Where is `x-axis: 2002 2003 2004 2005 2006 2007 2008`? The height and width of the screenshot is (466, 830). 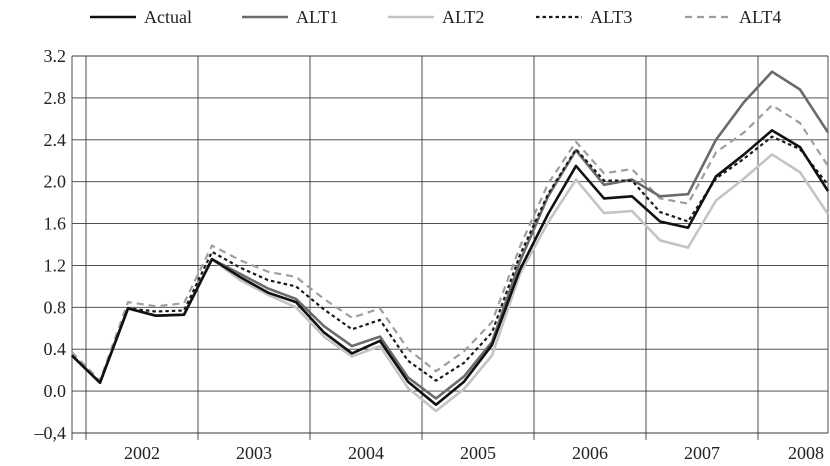 x-axis: 2002 2003 2004 2005 2006 2007 2008 is located at coordinates (450, 447).